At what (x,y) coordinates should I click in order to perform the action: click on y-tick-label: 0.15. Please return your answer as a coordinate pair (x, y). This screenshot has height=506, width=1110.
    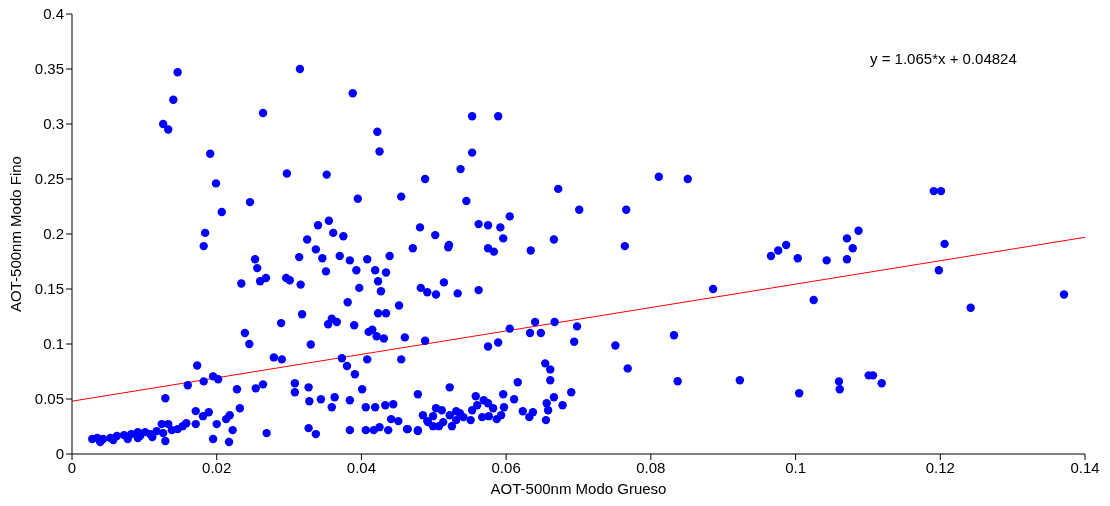
    Looking at the image, I should click on (49, 289).